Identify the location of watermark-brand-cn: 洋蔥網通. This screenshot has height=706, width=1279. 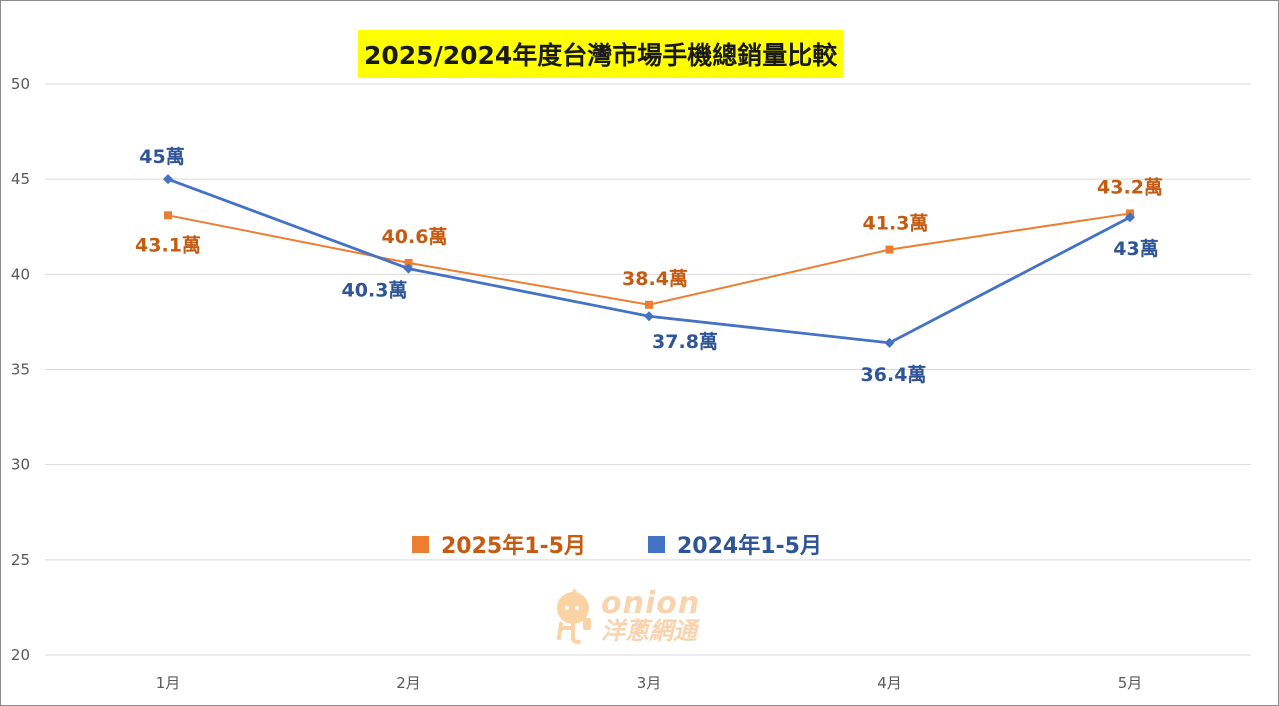
(649, 631).